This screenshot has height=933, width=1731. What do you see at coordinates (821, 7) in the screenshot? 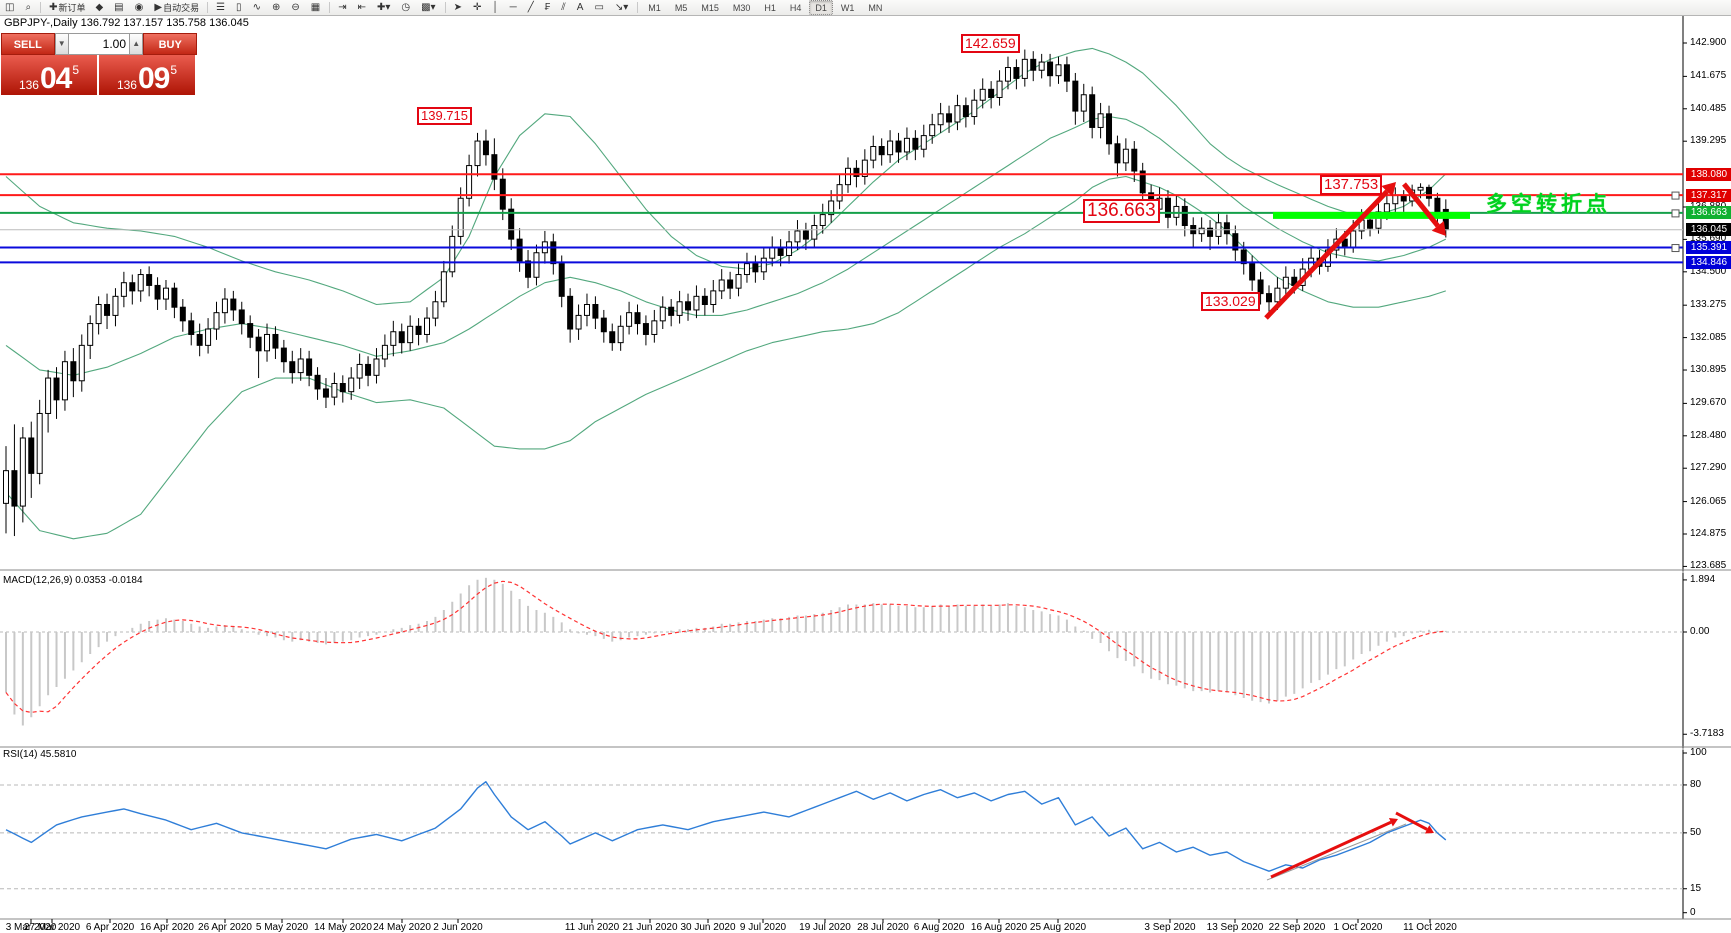
I see `timeframe-d1: D1` at bounding box center [821, 7].